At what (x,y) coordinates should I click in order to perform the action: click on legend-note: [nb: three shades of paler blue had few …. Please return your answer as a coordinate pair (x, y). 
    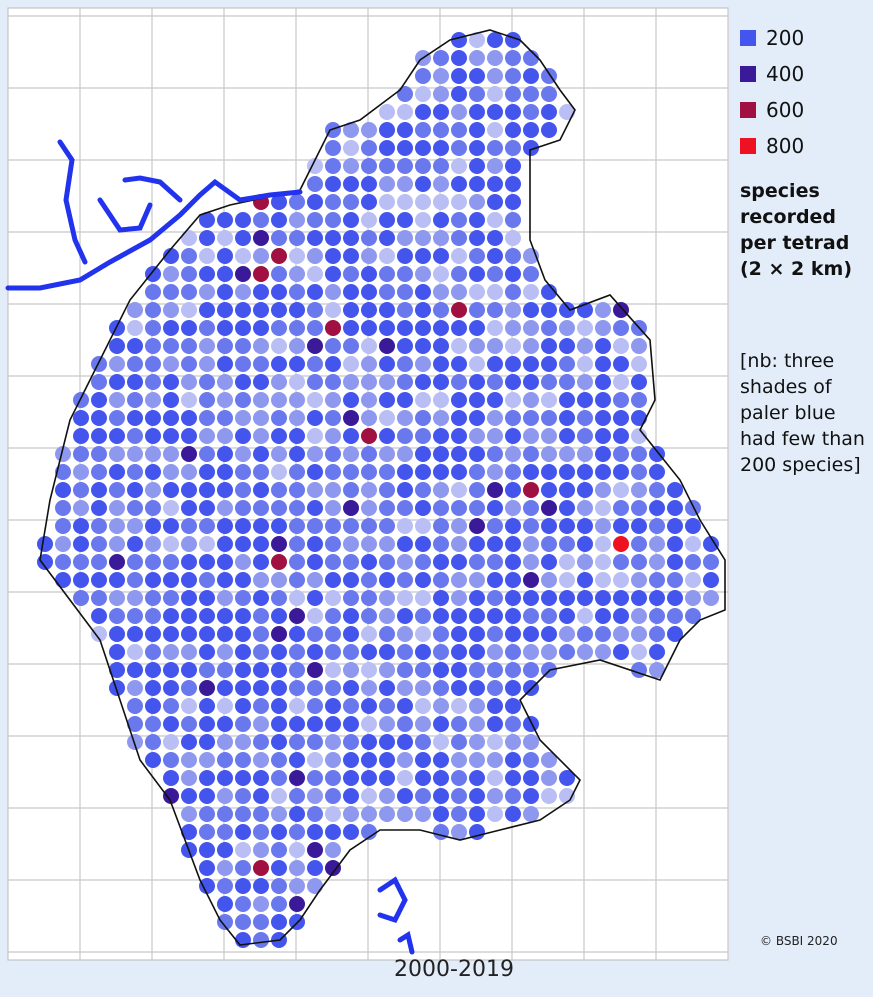
    Looking at the image, I should click on (802, 413).